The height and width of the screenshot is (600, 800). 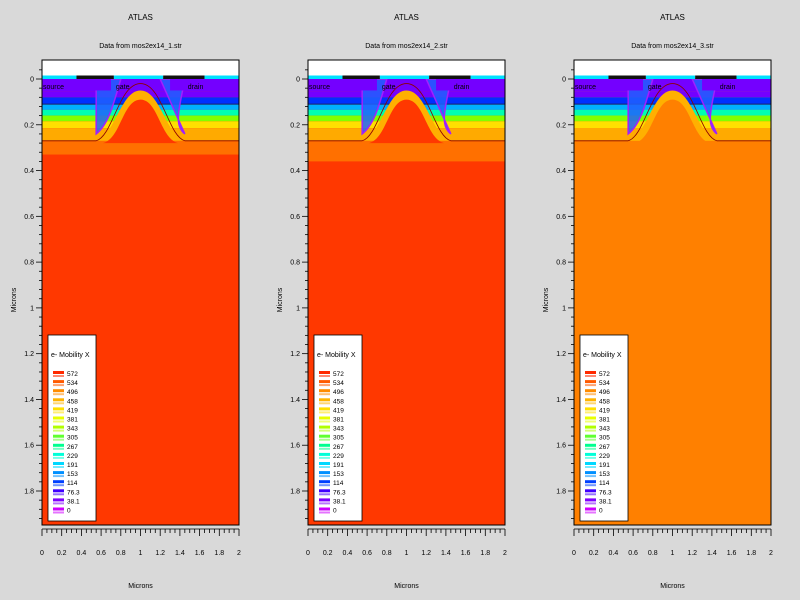 What do you see at coordinates (601, 511) in the screenshot?
I see `legend-label: 0` at bounding box center [601, 511].